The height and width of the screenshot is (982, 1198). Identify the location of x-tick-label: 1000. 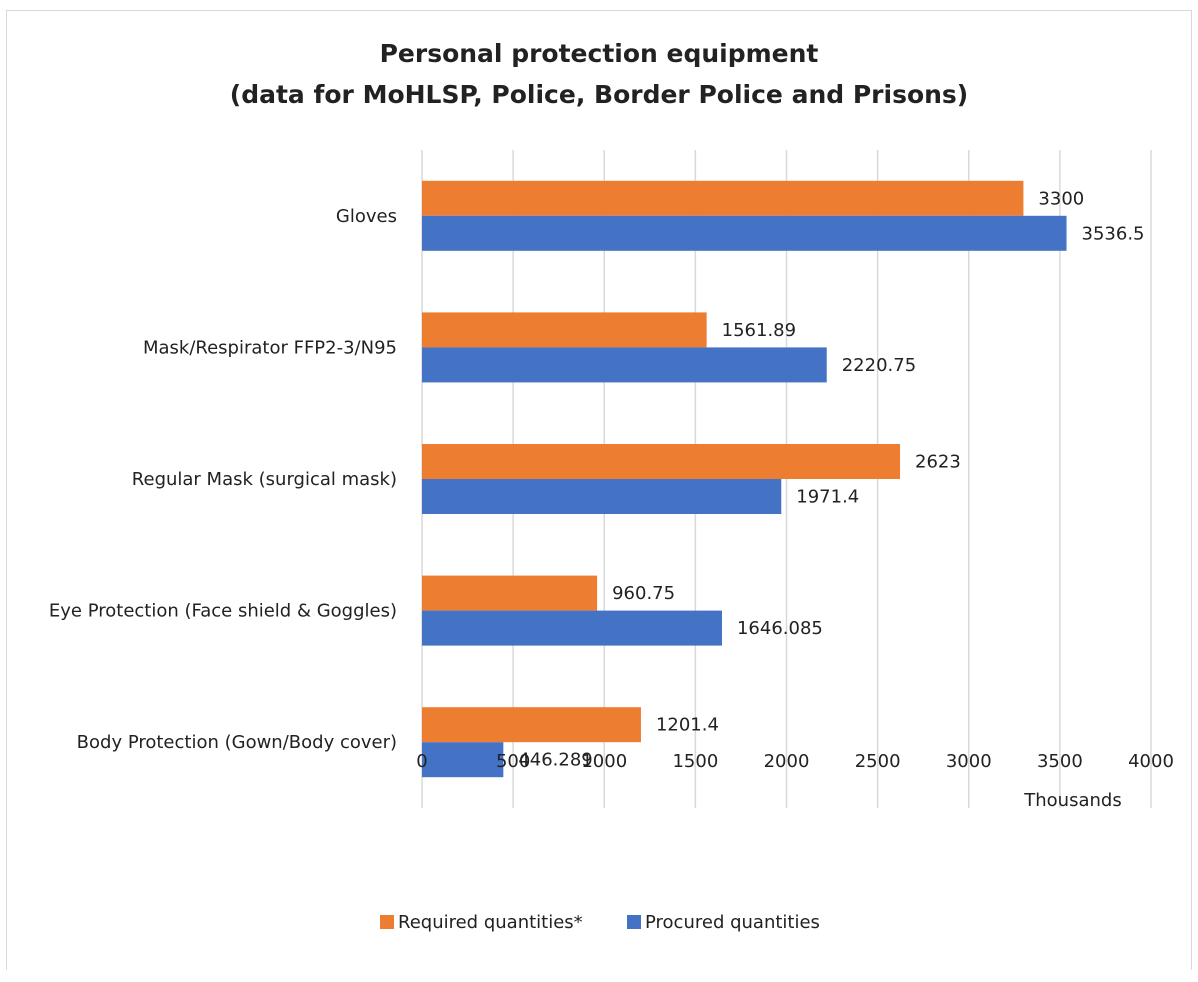
(604, 761).